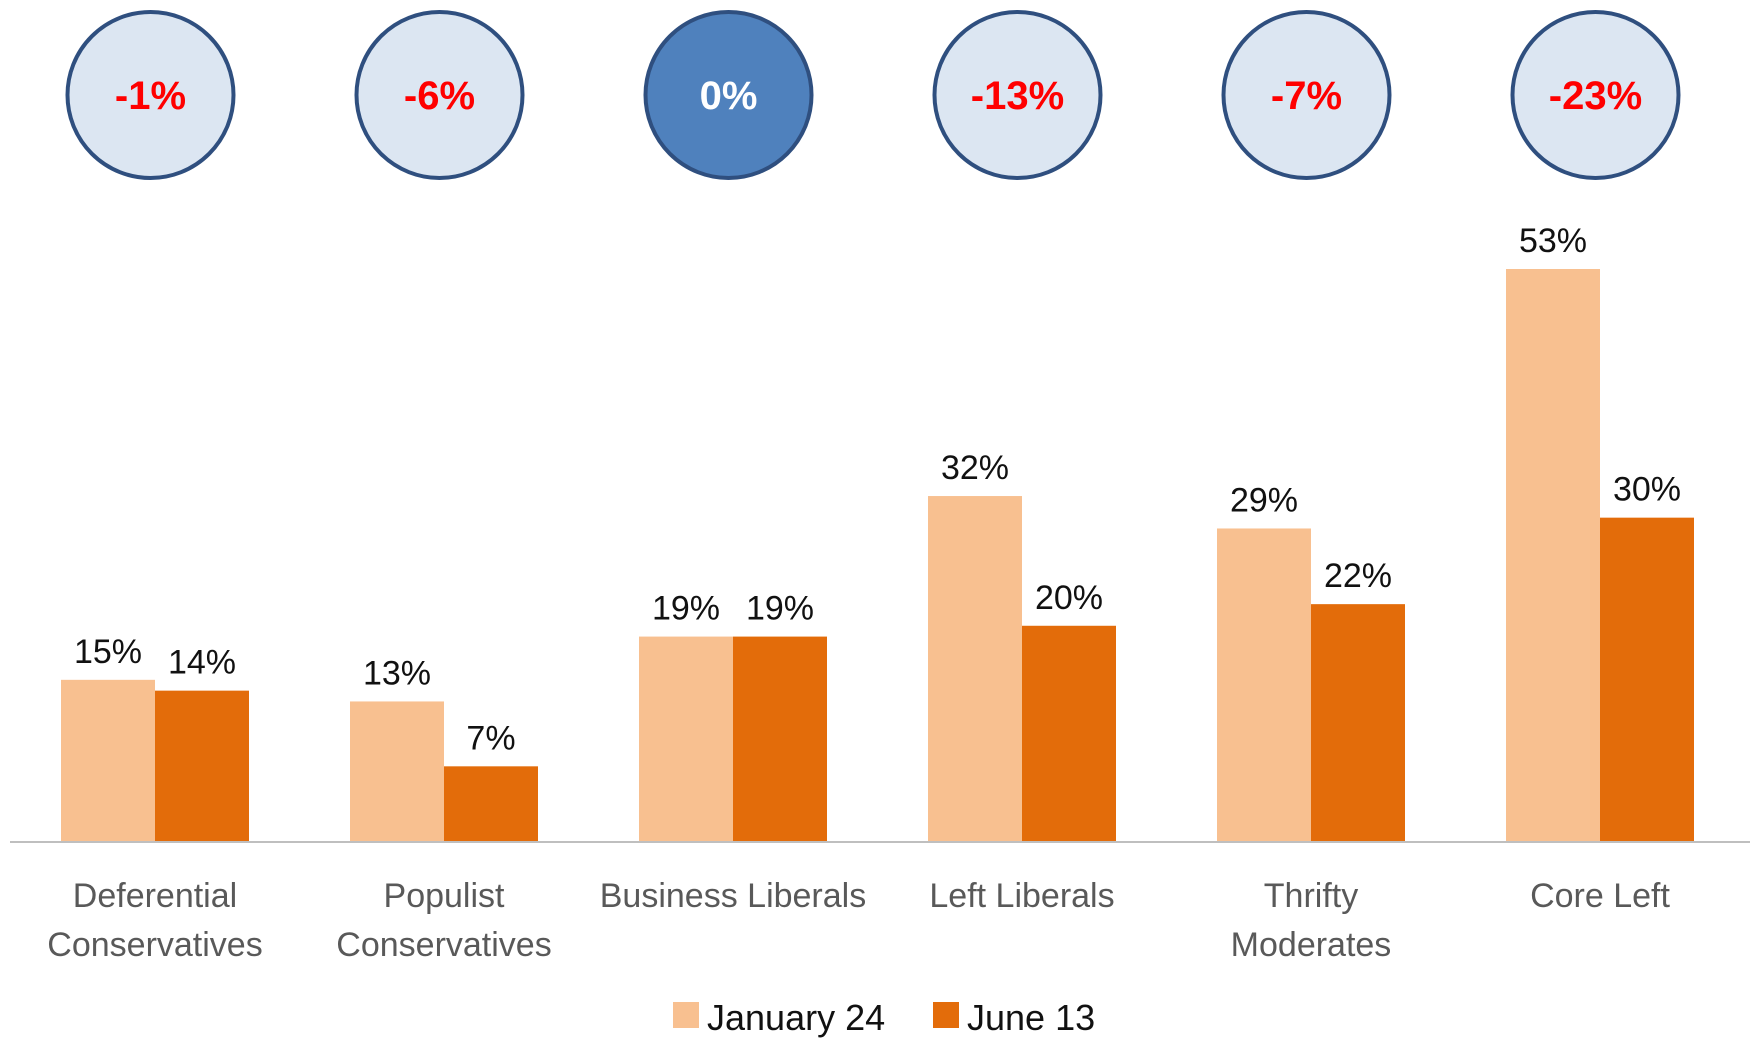  I want to click on legend-label: June 13, so click(1031, 1017).